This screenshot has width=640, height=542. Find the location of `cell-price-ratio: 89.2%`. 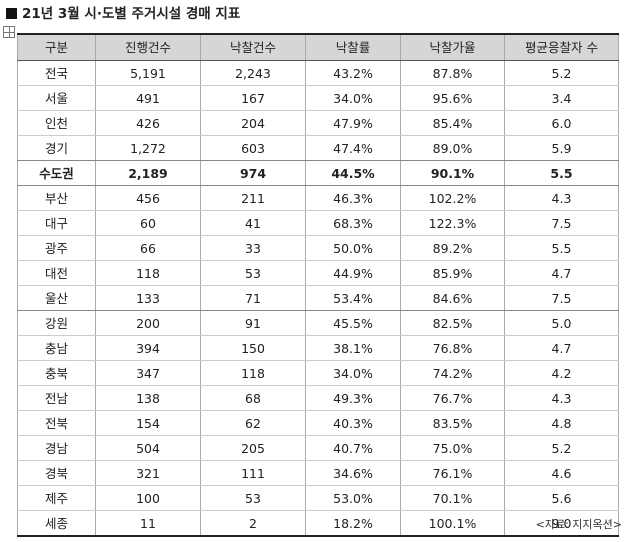

cell-price-ratio: 89.2% is located at coordinates (452, 248).